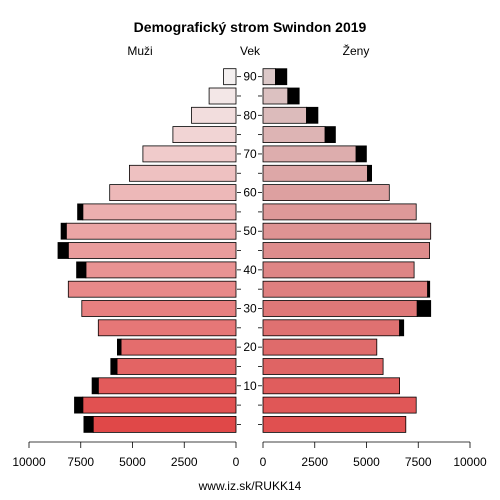 Image resolution: width=500 pixels, height=500 pixels. What do you see at coordinates (132, 462) in the screenshot?
I see `x-tick-label-left: 5000` at bounding box center [132, 462].